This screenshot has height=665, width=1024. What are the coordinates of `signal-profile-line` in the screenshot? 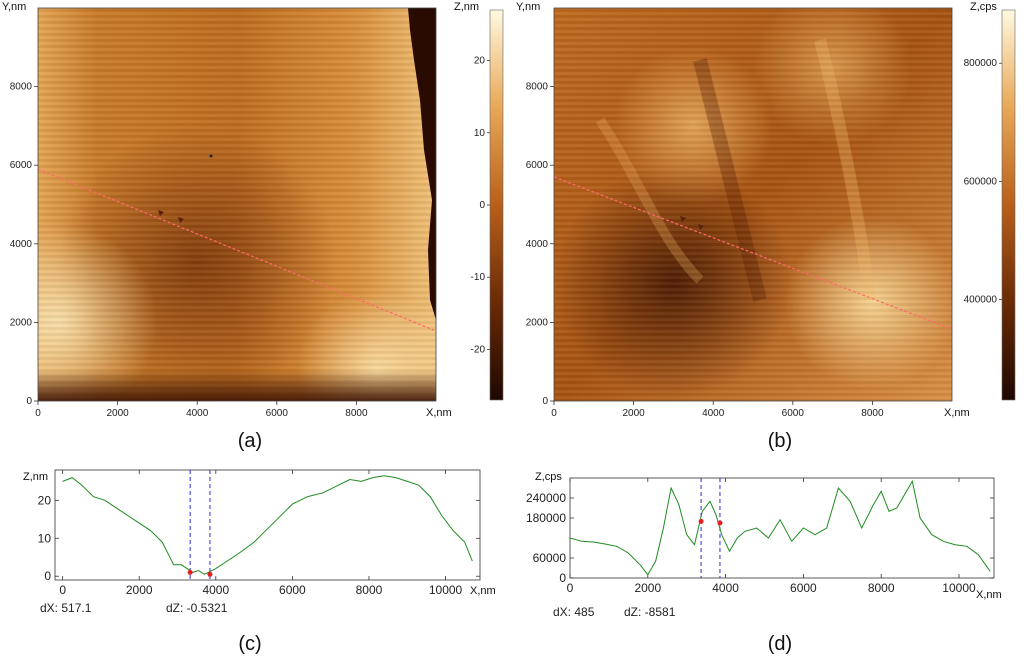 It's located at (780, 527).